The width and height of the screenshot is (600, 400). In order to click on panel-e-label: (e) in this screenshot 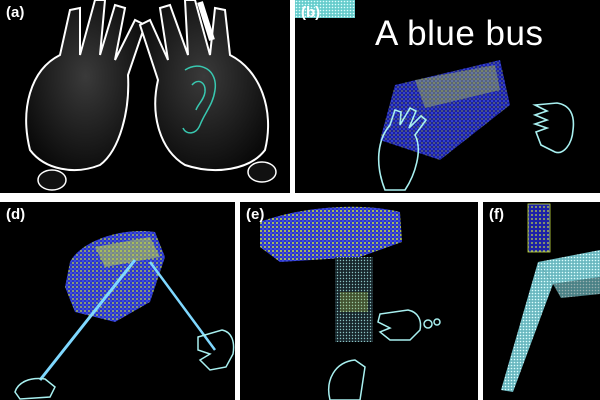, I will do `click(255, 214)`.